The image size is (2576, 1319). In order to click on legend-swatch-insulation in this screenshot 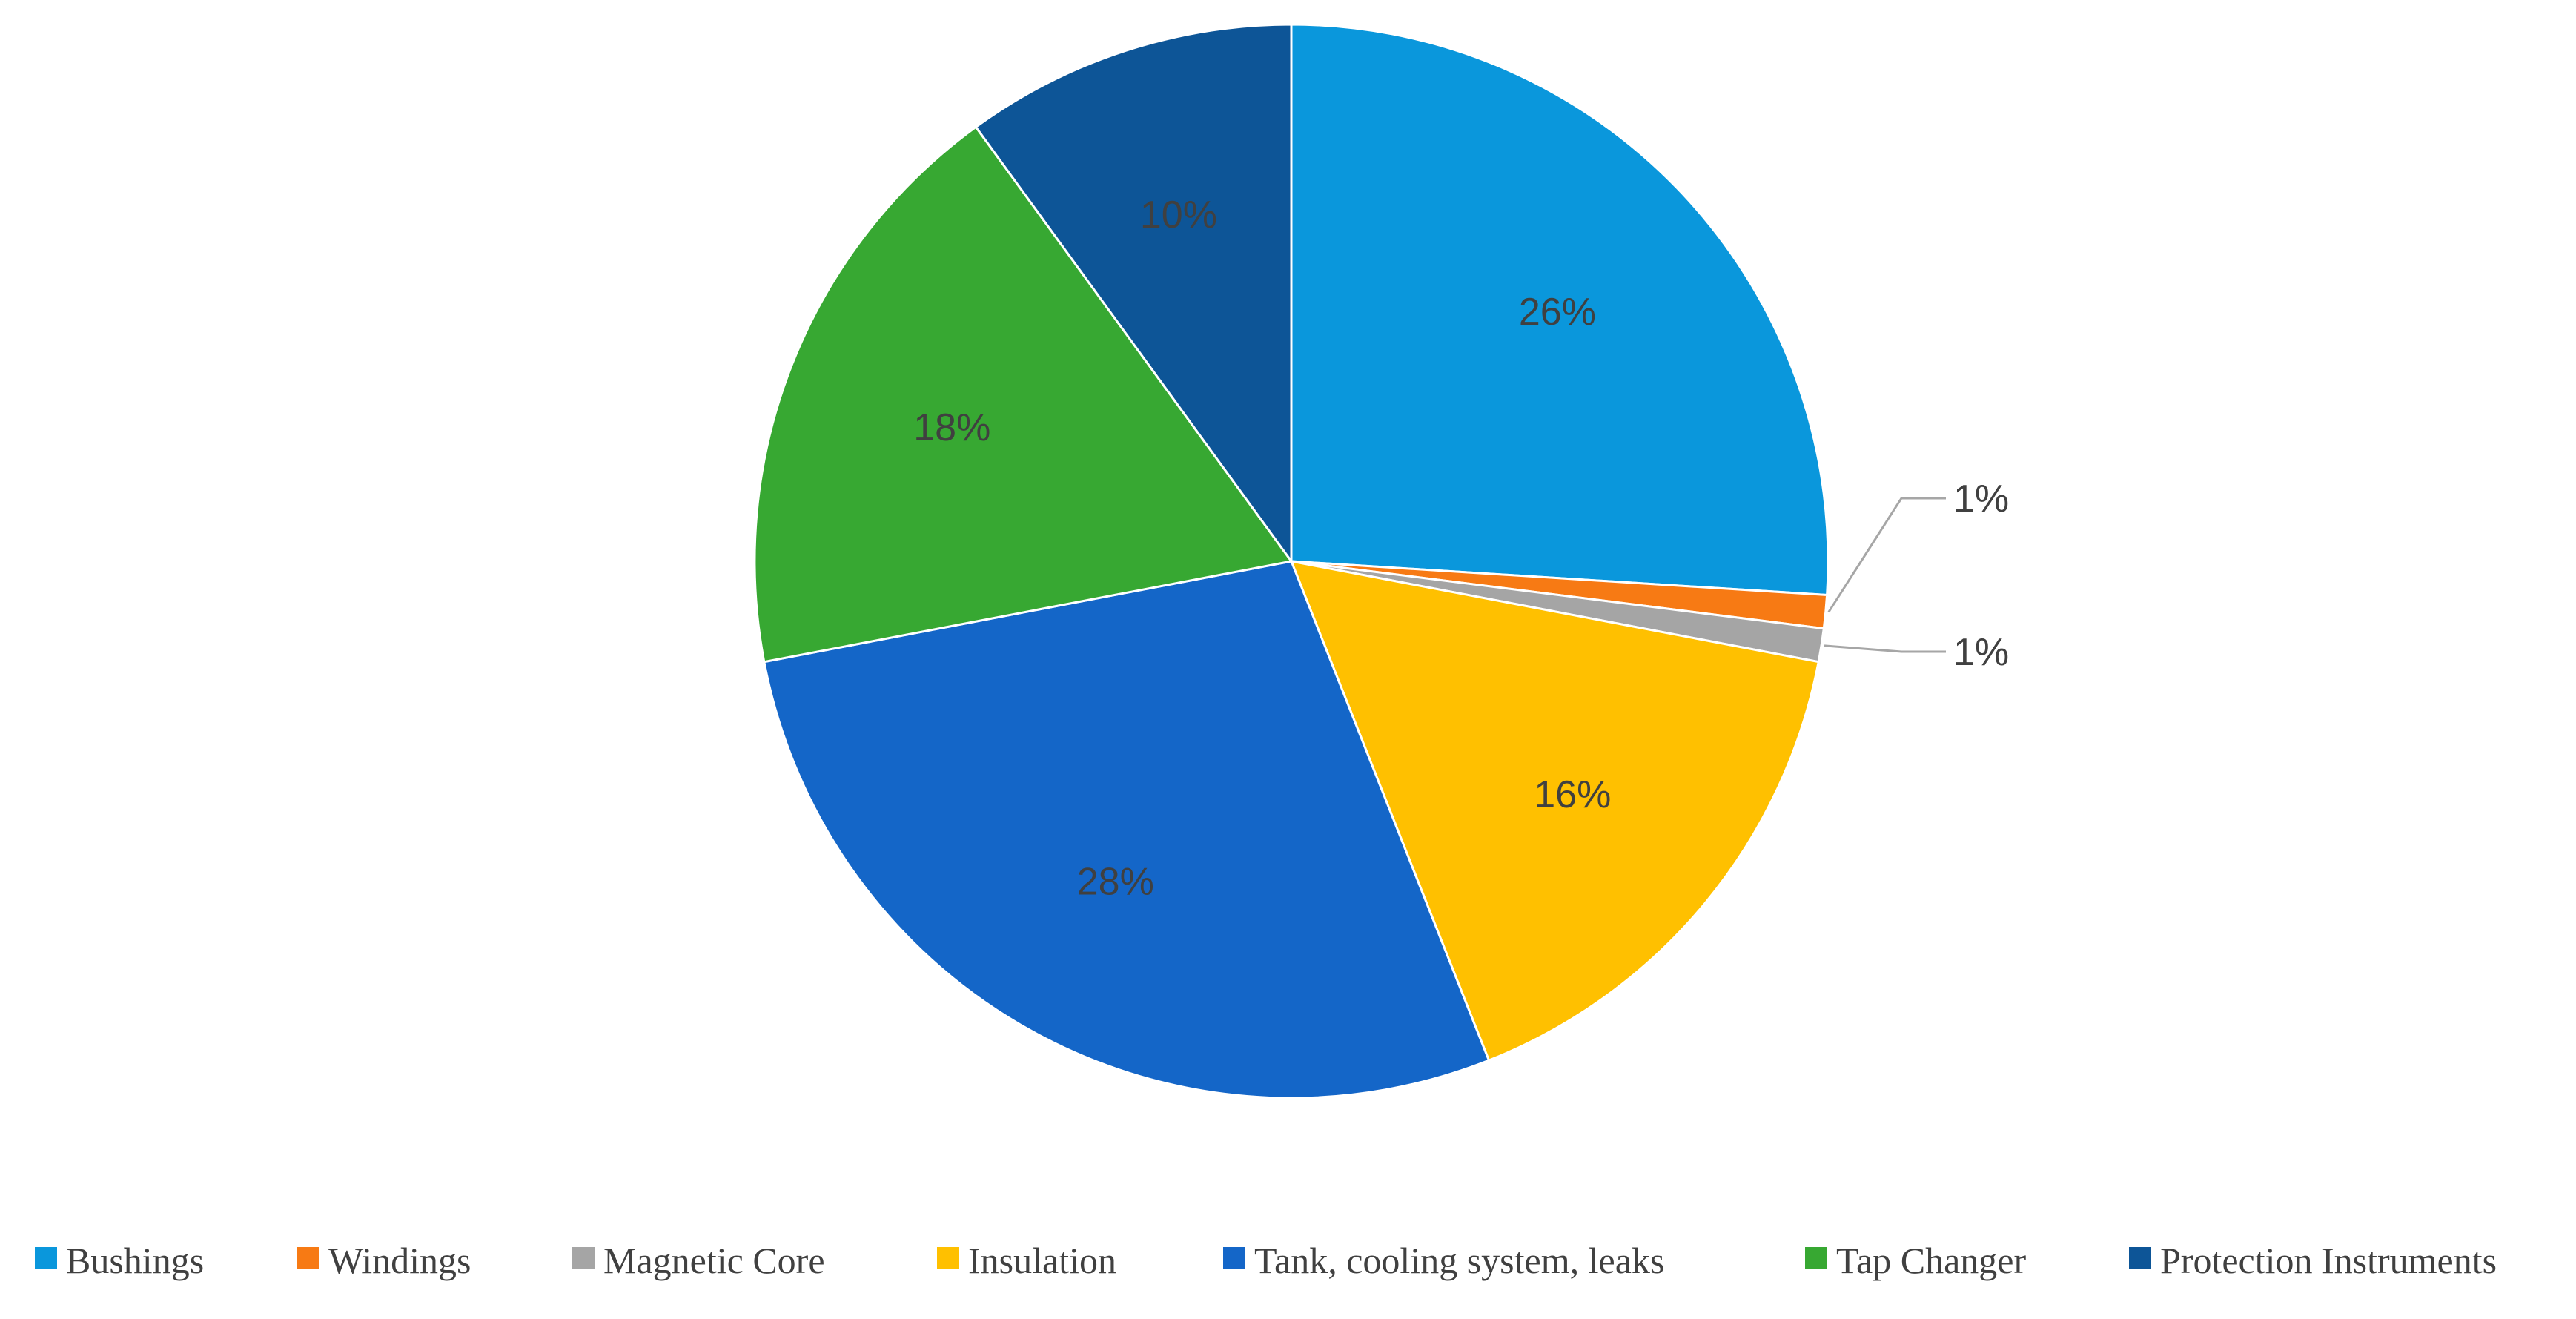, I will do `click(948, 1258)`.